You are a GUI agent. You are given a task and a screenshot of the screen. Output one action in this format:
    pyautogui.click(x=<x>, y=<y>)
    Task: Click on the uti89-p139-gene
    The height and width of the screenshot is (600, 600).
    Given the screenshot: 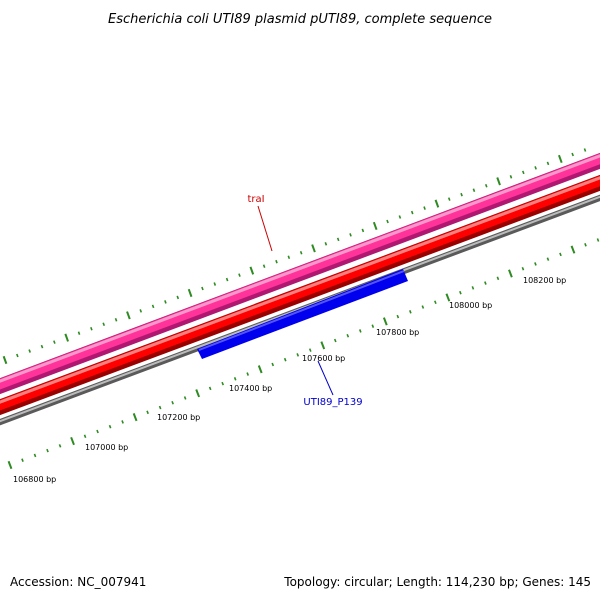 What is the action you would take?
    pyautogui.click(x=302, y=314)
    